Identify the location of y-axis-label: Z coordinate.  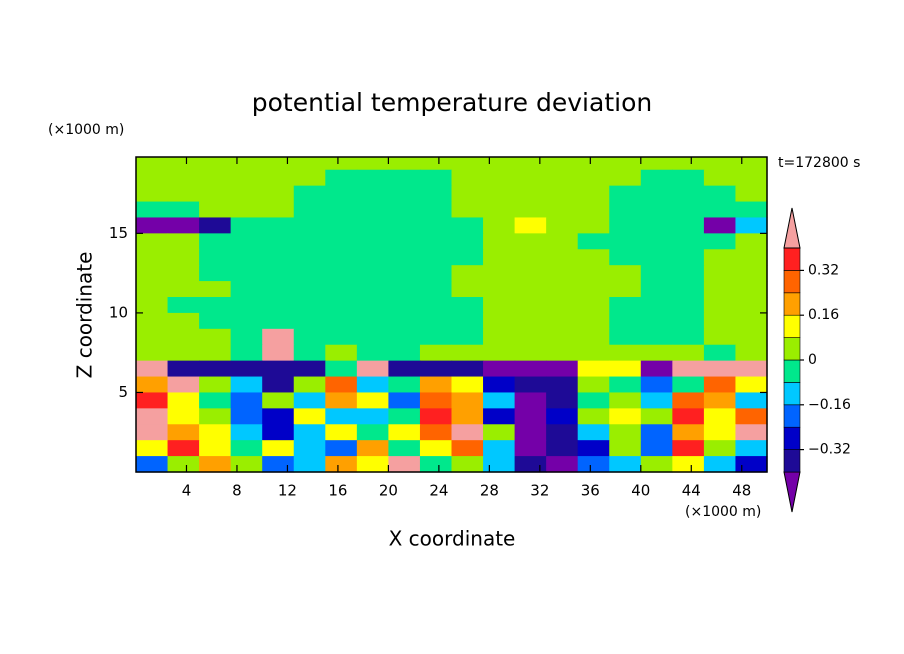
(85, 315).